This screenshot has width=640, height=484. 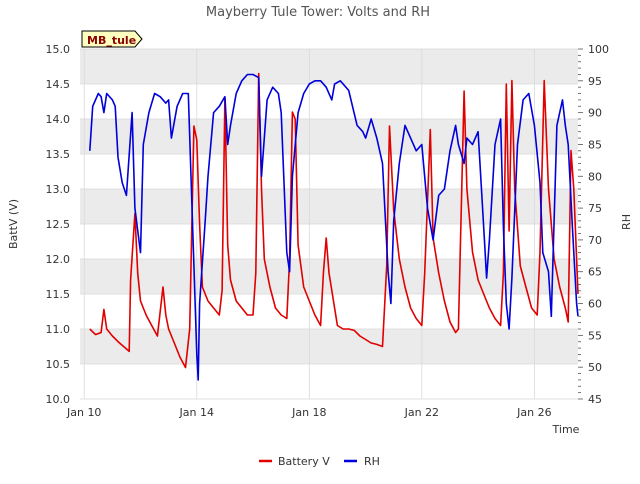 I want to click on x-tick-label: Jan 26, so click(x=533, y=412).